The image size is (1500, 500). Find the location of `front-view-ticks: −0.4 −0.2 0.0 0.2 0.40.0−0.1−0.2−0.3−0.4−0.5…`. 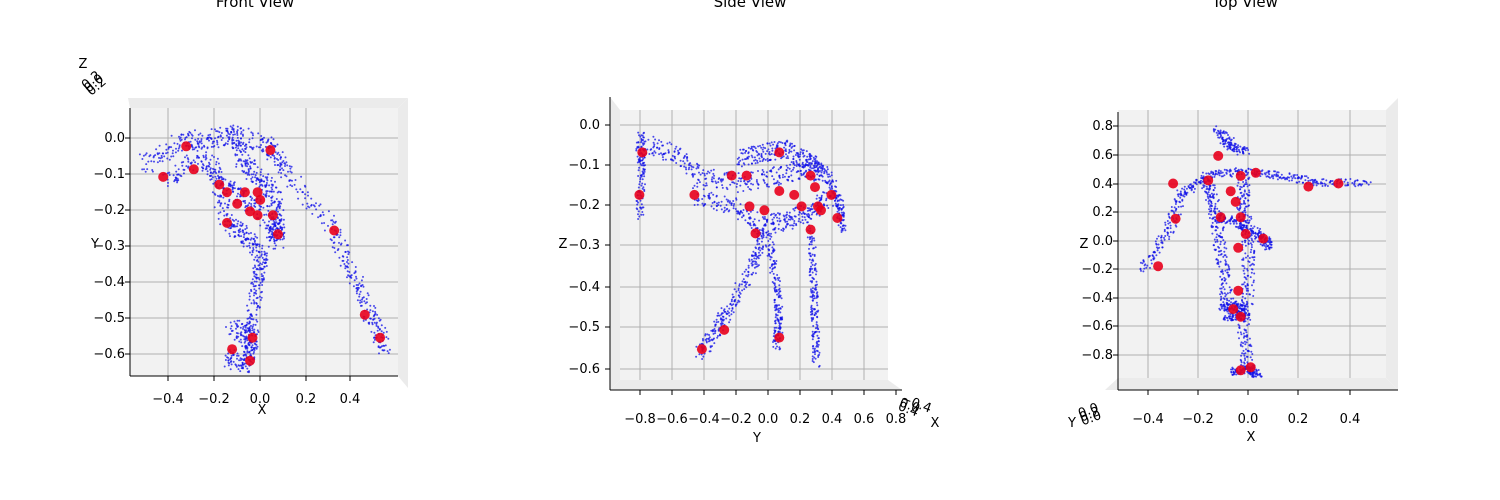

front-view-ticks: −0.4 −0.2 0.0 0.2 0.40.0−0.1−0.2−0.3−0.4−0.5… is located at coordinates (226, 269).